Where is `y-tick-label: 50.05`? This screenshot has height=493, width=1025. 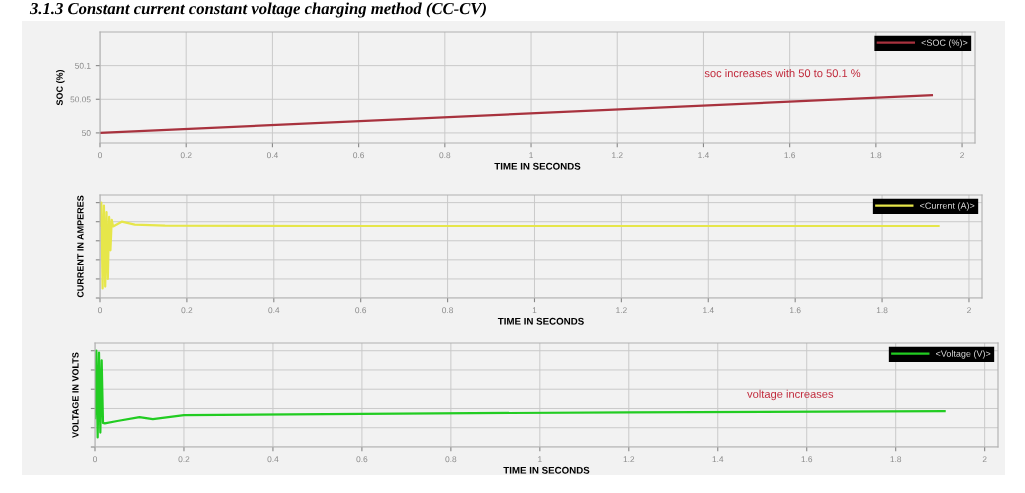 y-tick-label: 50.05 is located at coordinates (80, 99).